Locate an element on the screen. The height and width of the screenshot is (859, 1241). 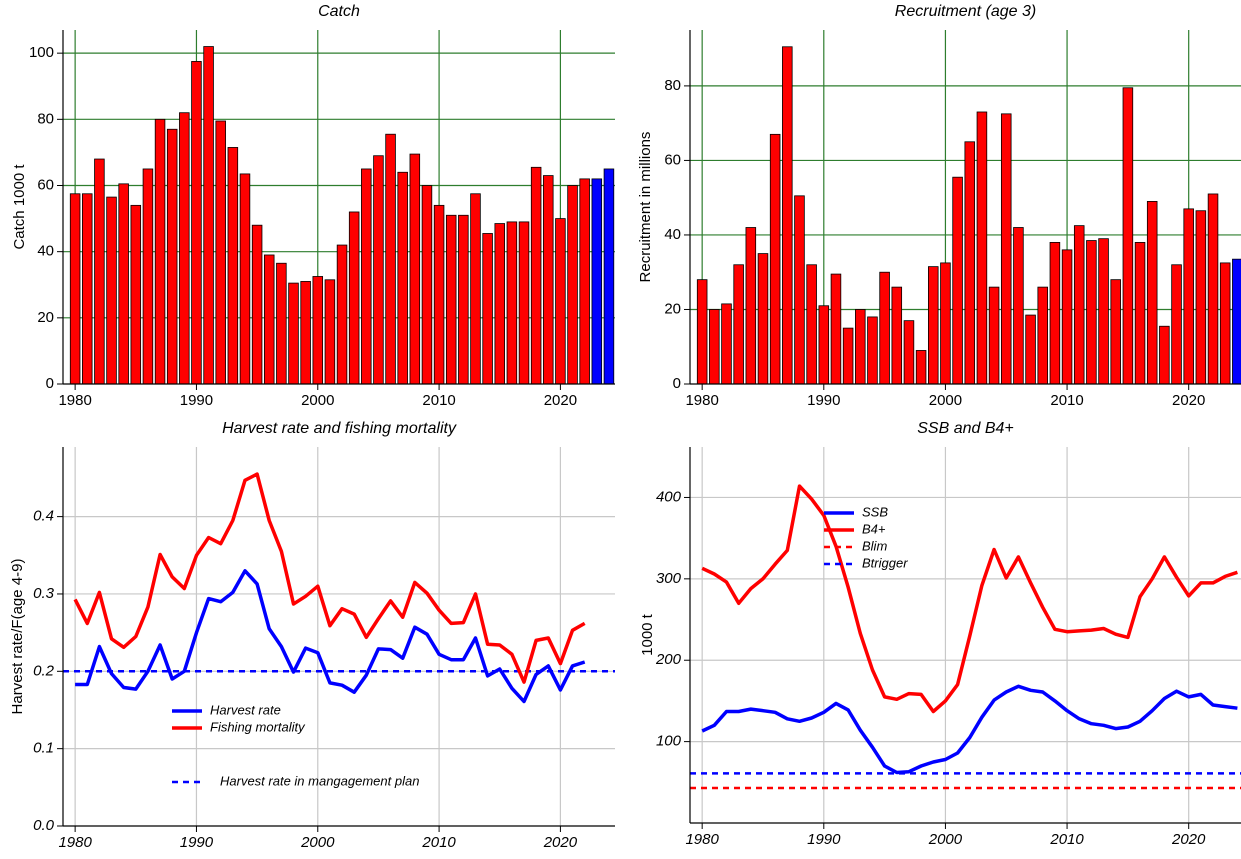
y-tick-label: 40 is located at coordinates (672, 234).